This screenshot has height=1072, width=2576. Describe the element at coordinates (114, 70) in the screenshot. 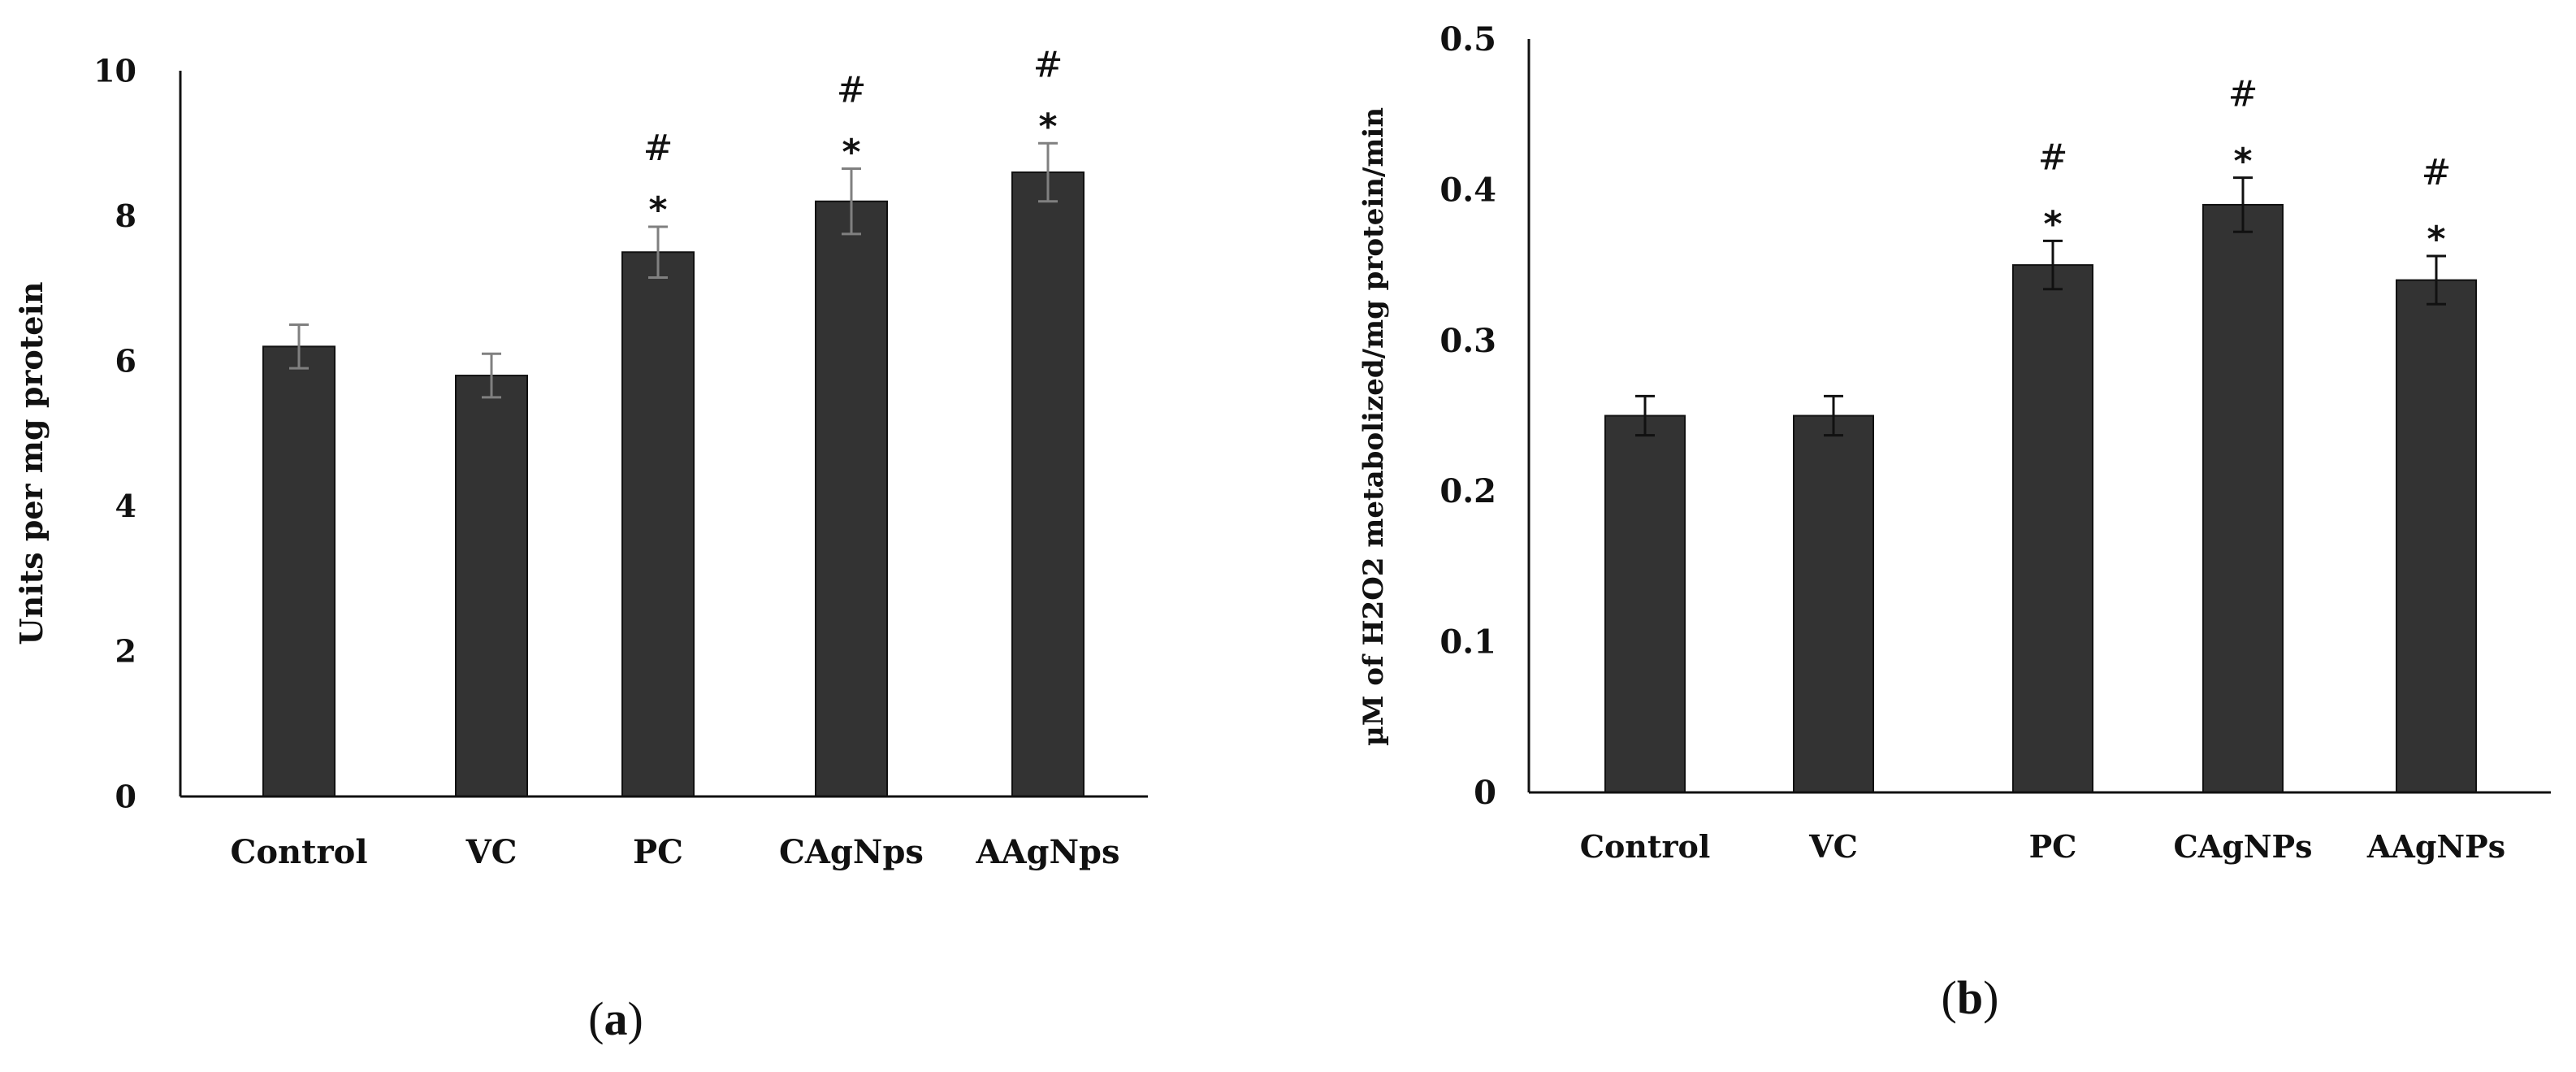

I see `y-tick-label: 10` at that location.